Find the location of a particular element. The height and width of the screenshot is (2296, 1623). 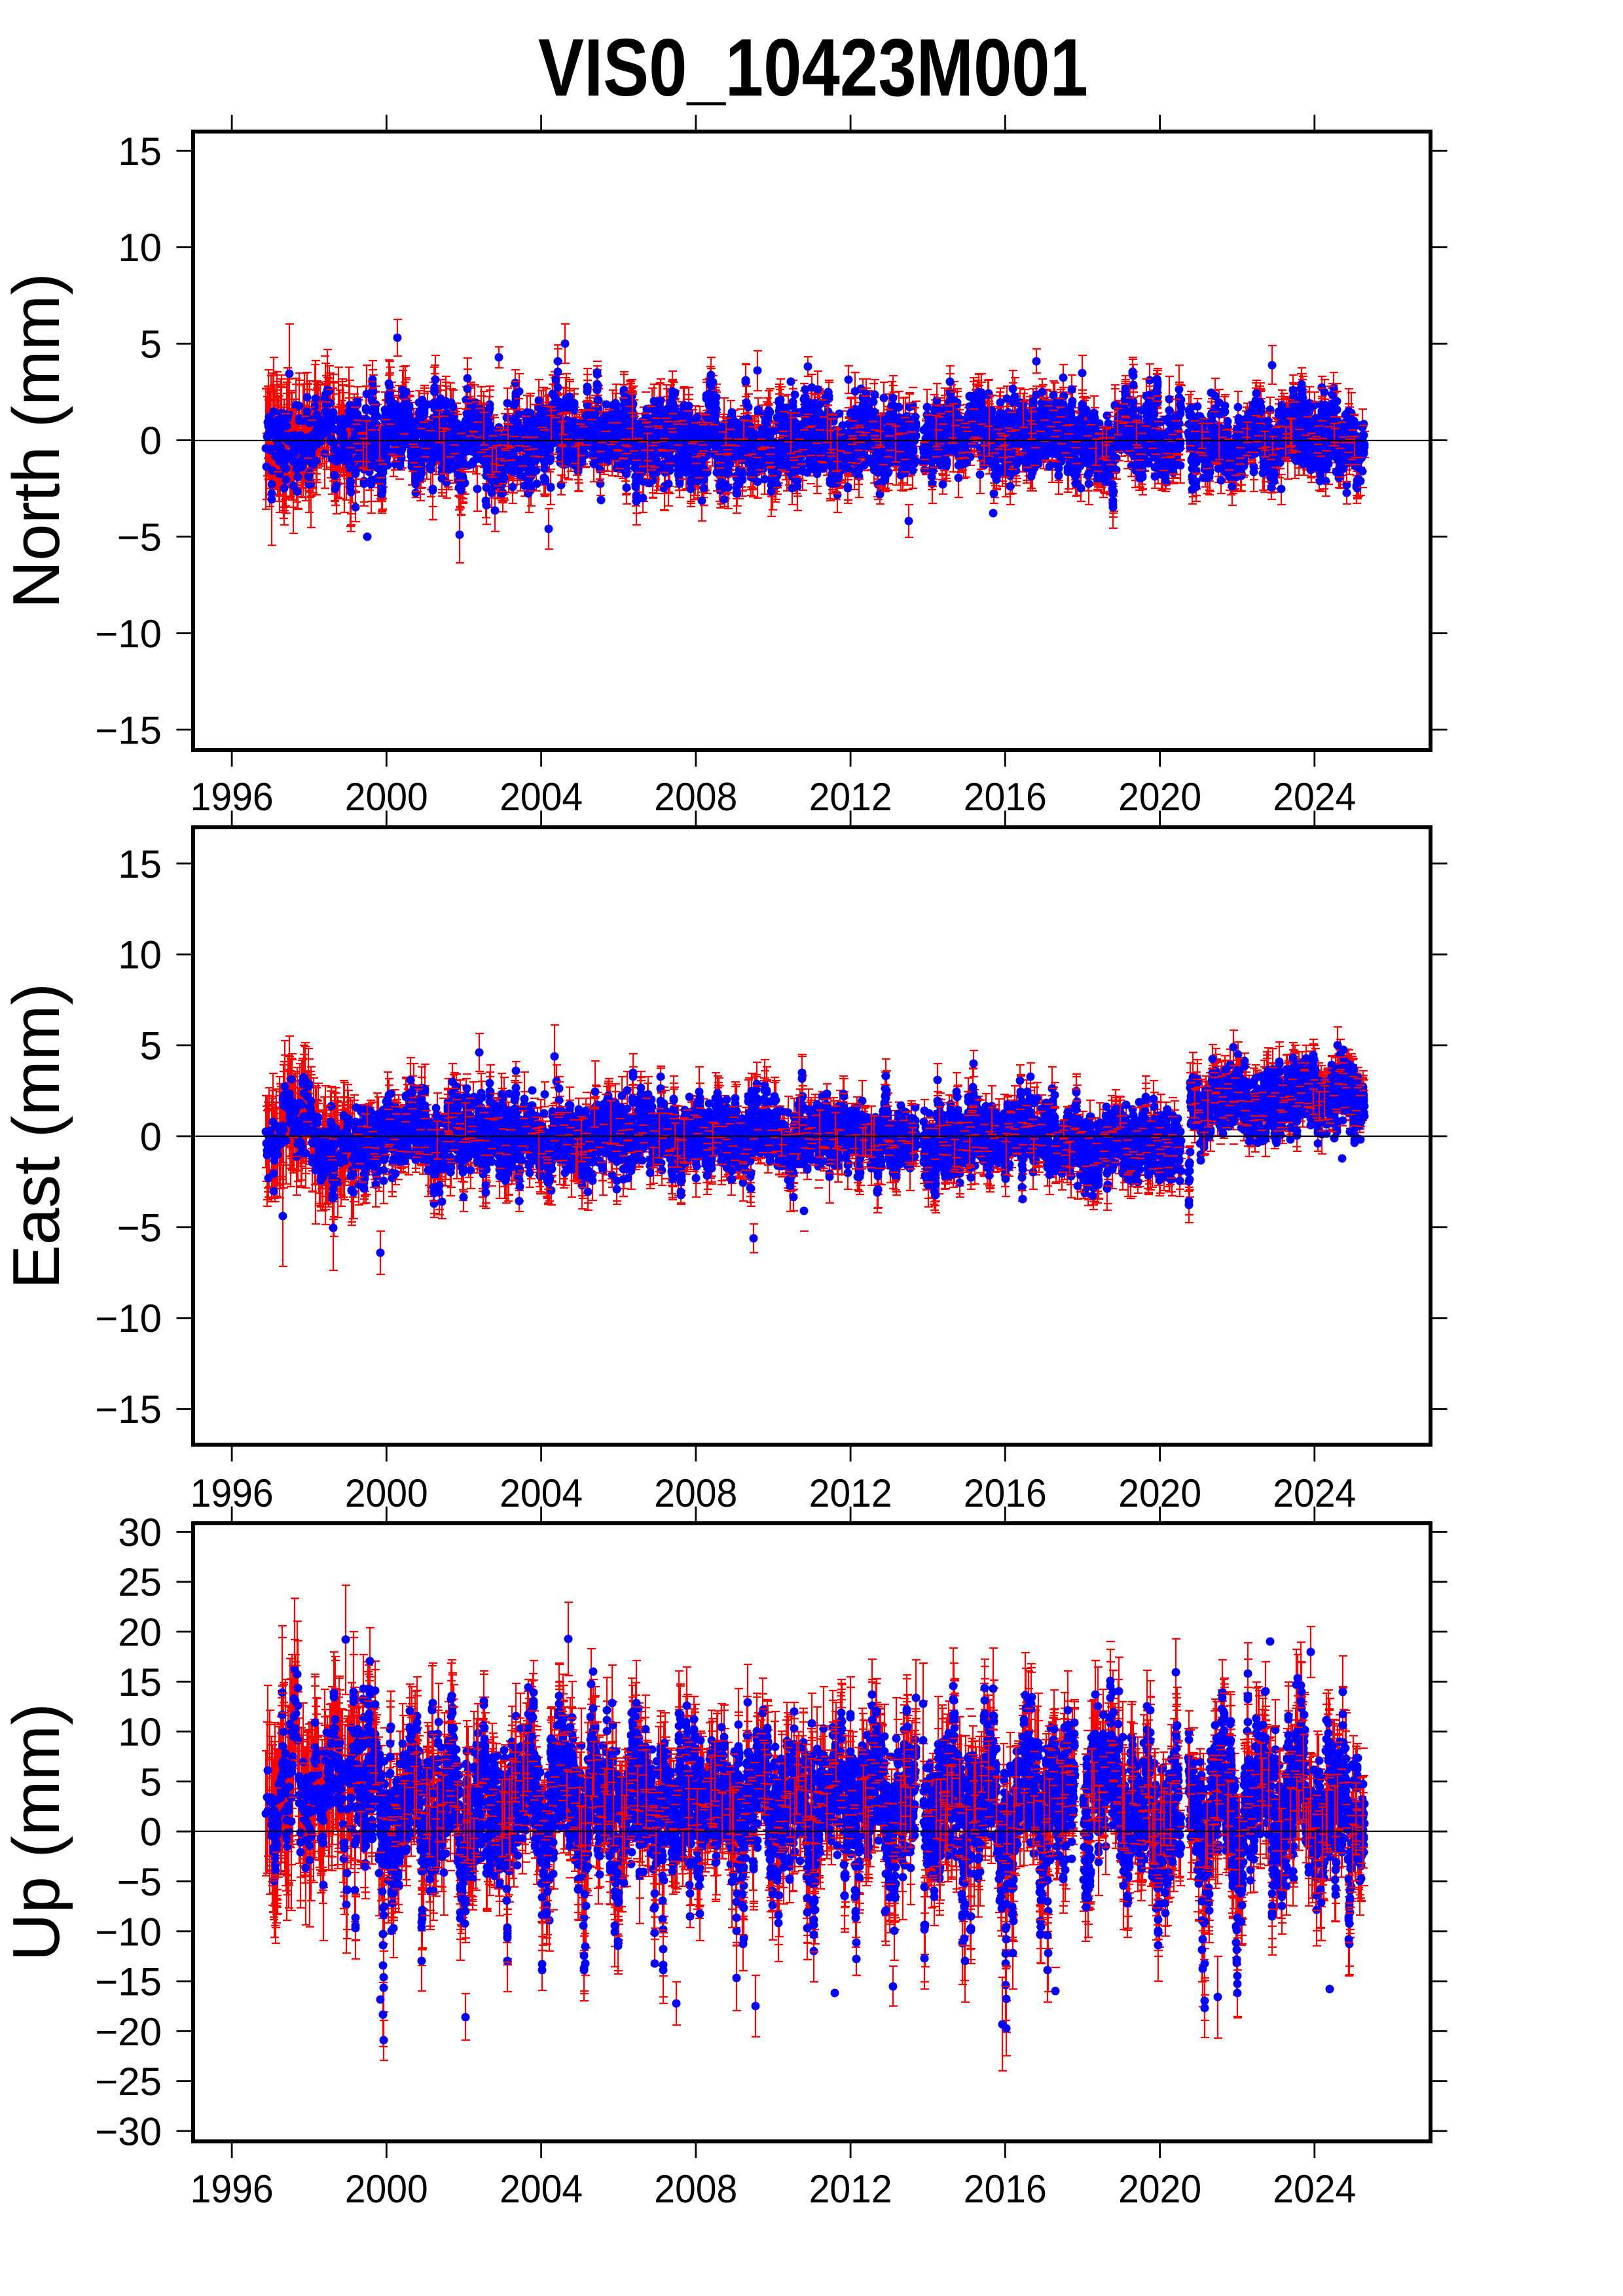

svg-text: −25 is located at coordinates (128, 2082).